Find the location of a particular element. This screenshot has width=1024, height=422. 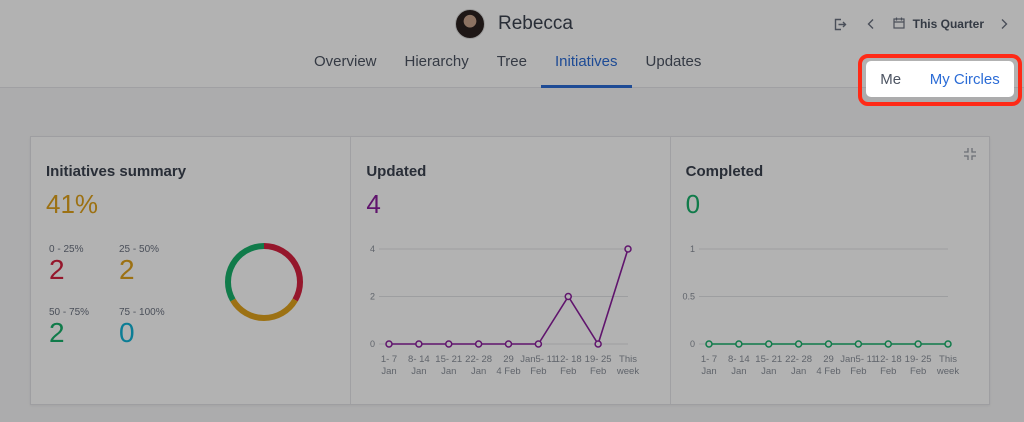

bucket-75-100: 75 - 100% 0 is located at coordinates (159, 327).